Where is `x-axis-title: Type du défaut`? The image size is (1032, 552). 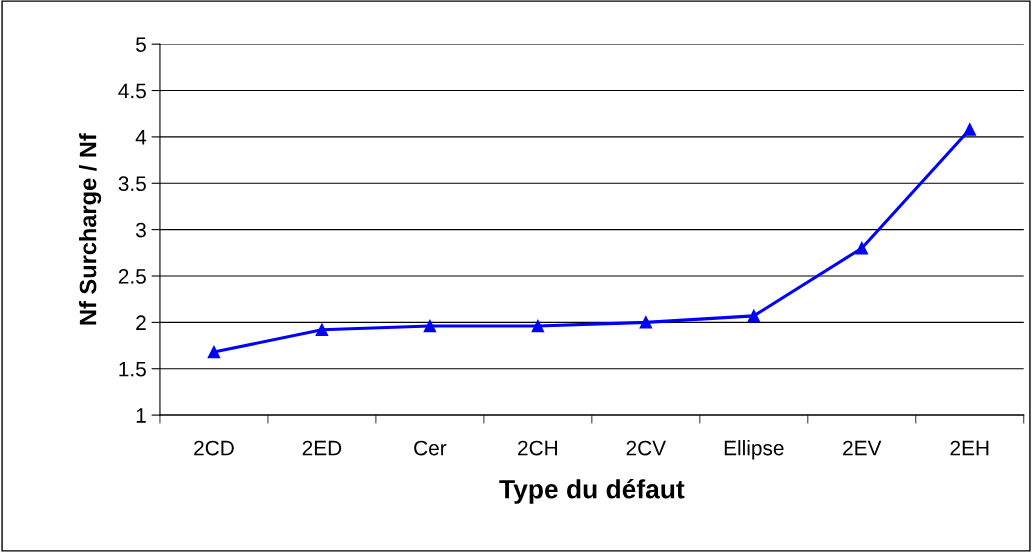
x-axis-title: Type du défaut is located at coordinates (592, 491).